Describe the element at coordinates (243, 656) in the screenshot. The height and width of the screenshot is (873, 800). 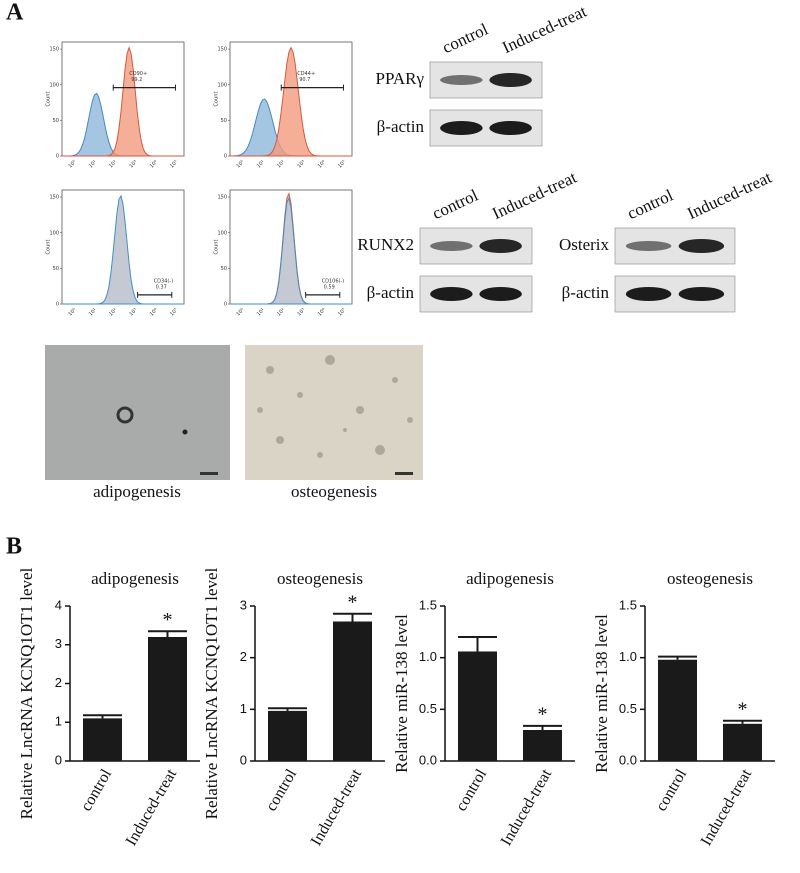
I see `y-tick-label: 2` at that location.